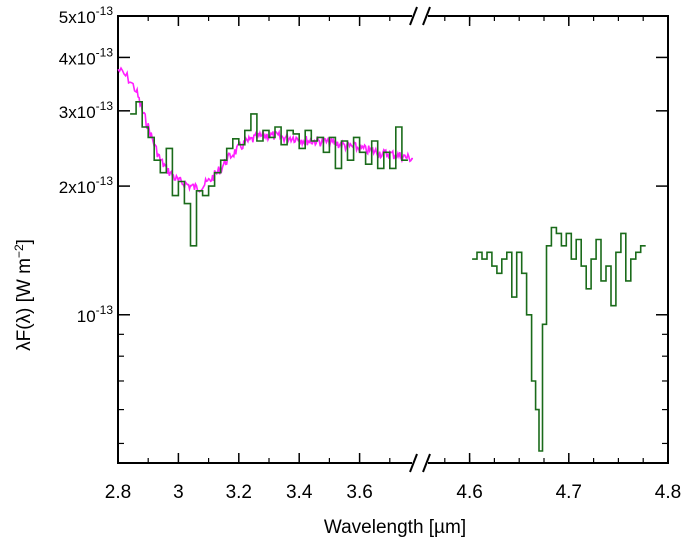 The width and height of the screenshot is (686, 542). Describe the element at coordinates (86, 56) in the screenshot. I see `y-tick-label: 4x10⁻¹³` at that location.